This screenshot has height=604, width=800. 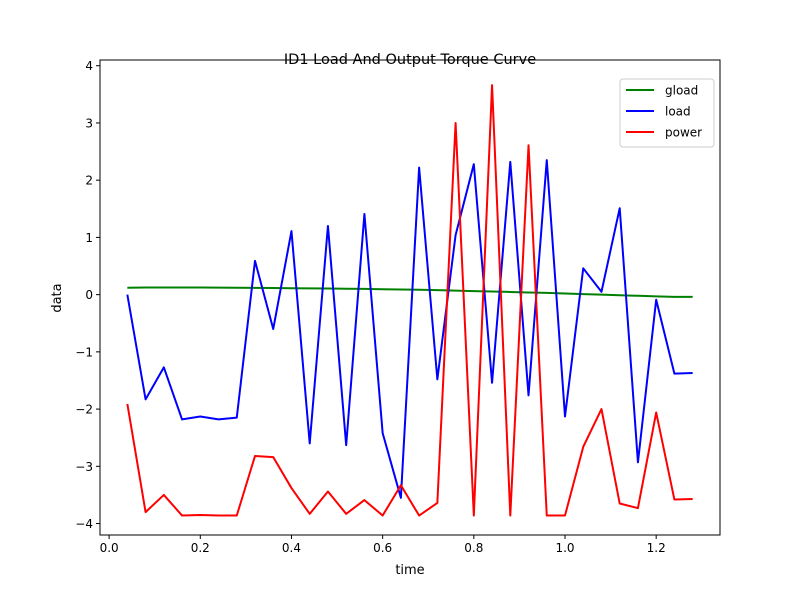 What do you see at coordinates (382, 548) in the screenshot?
I see `x-tick-label: 0.6` at bounding box center [382, 548].